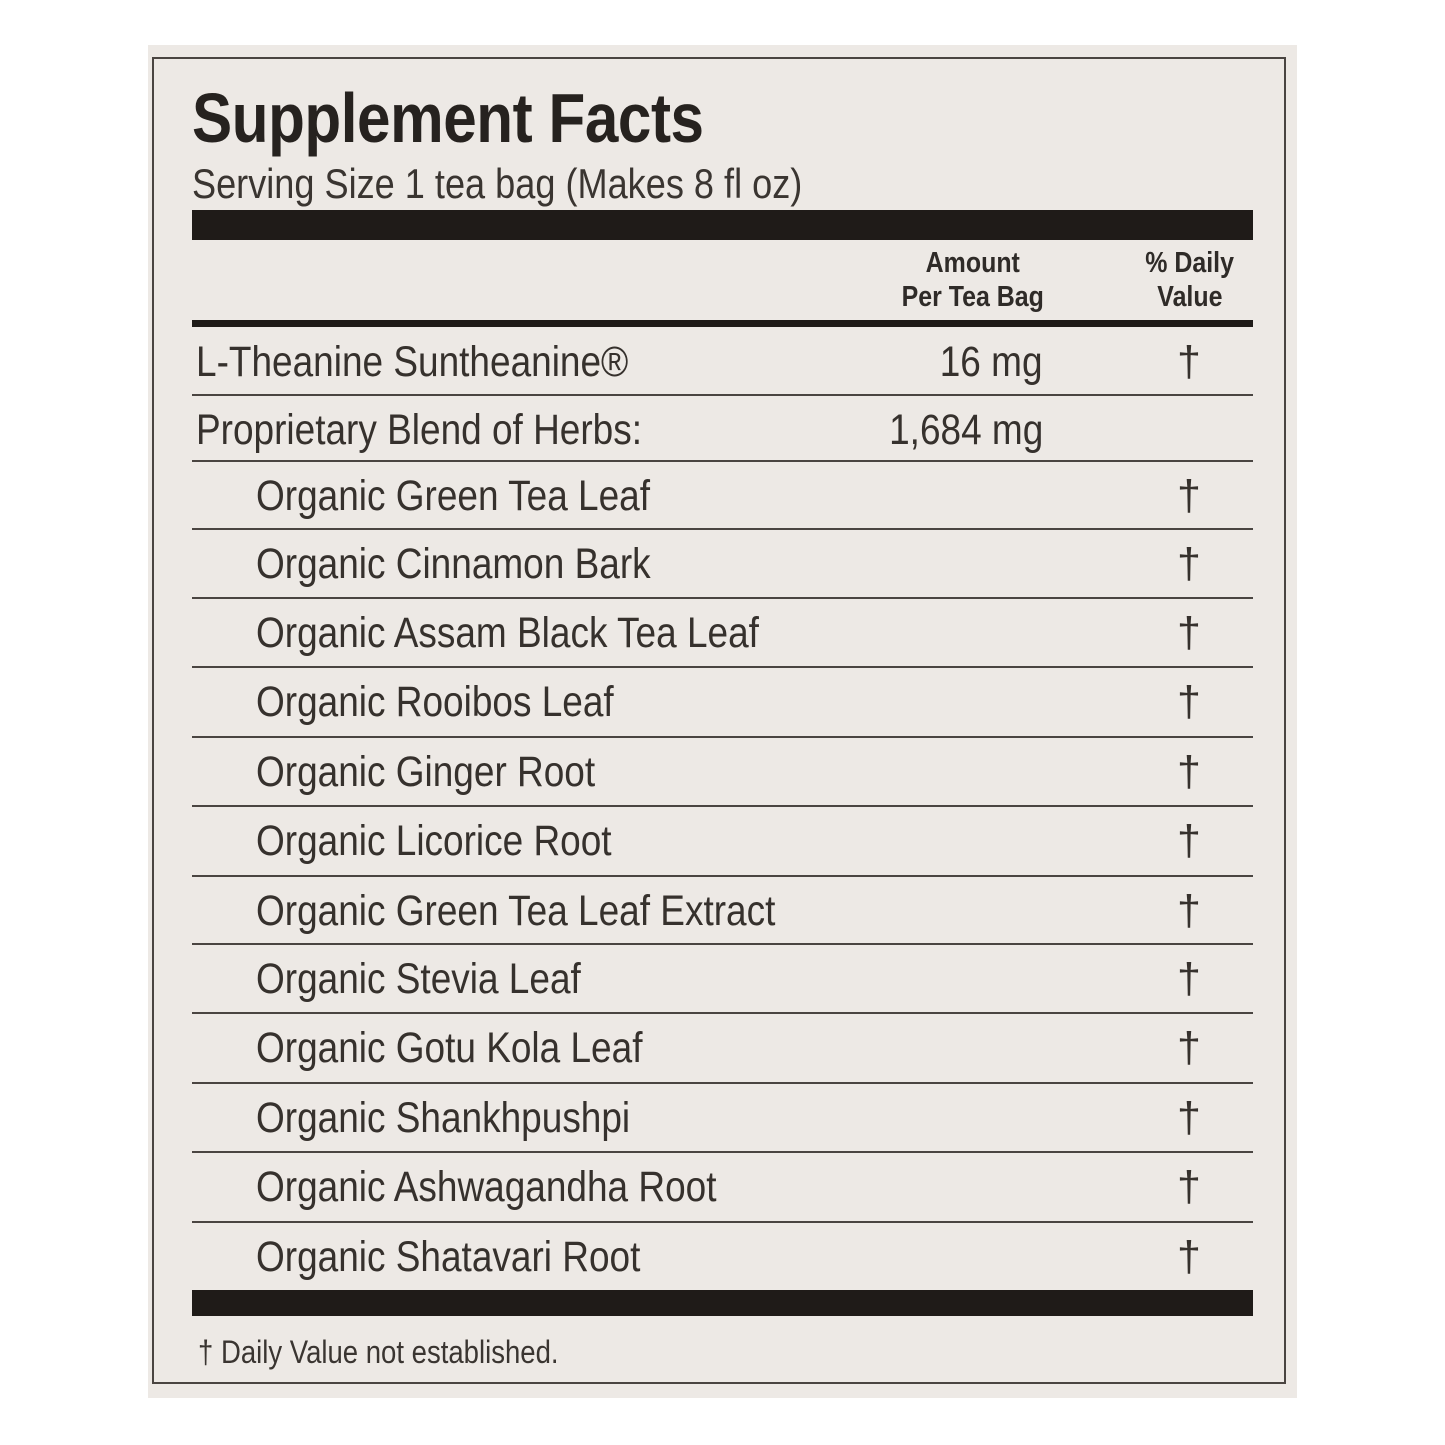 The image size is (1445, 1445). I want to click on serving-size: Serving Size 1 tea bag (Makes 8 fl oz), so click(547, 184).